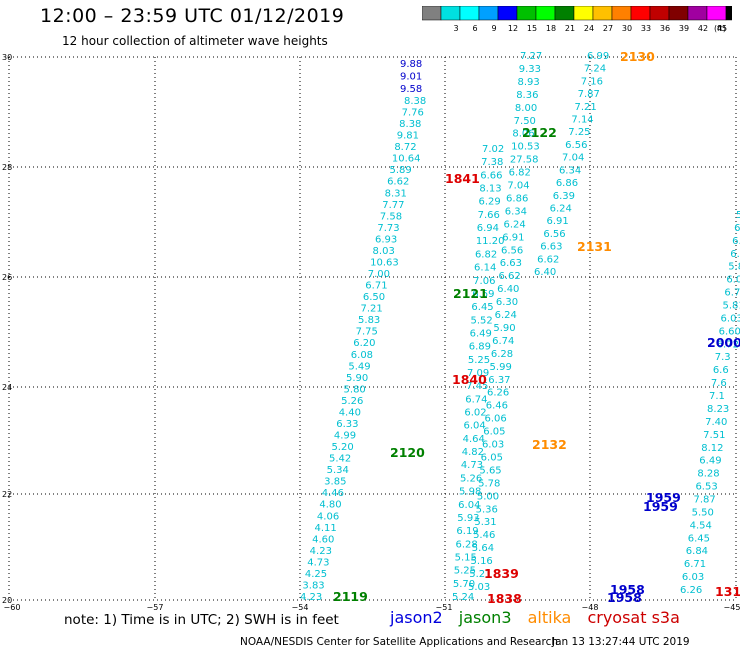  I want to click on wave-height-value: 6.33, so click(347, 424).